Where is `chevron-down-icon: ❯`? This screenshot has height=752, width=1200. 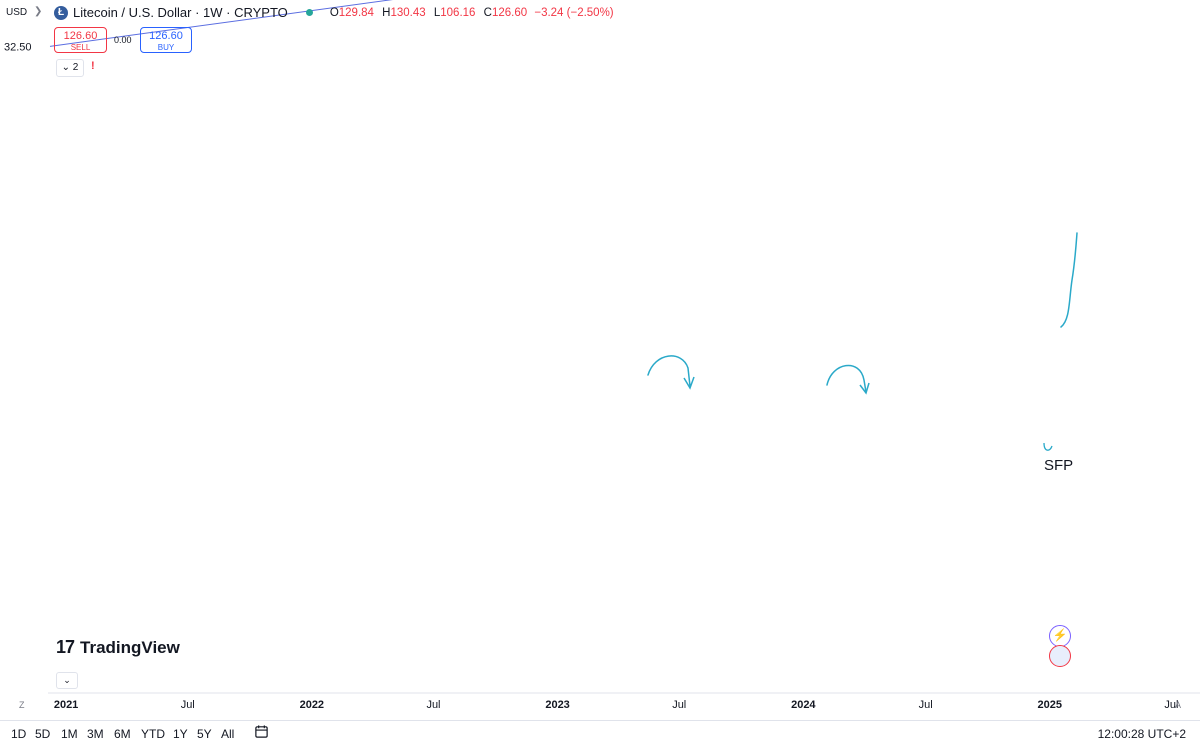 chevron-down-icon: ❯ is located at coordinates (38, 11).